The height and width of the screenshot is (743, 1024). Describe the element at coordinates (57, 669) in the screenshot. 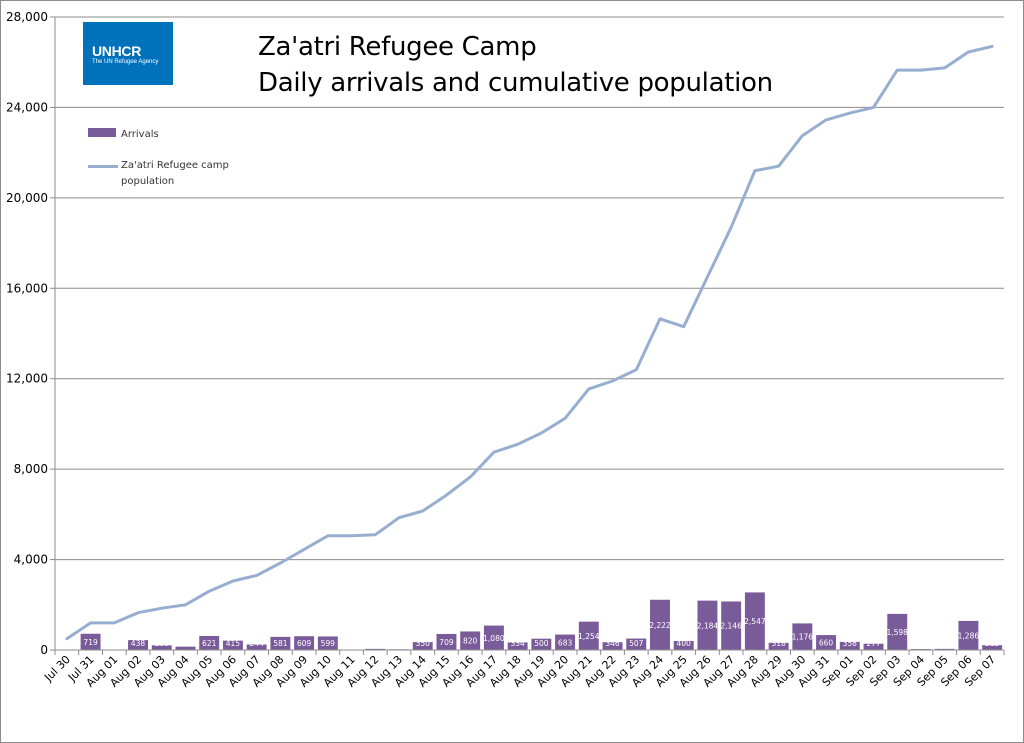

I see `x-tick-label: Jul 30` at that location.